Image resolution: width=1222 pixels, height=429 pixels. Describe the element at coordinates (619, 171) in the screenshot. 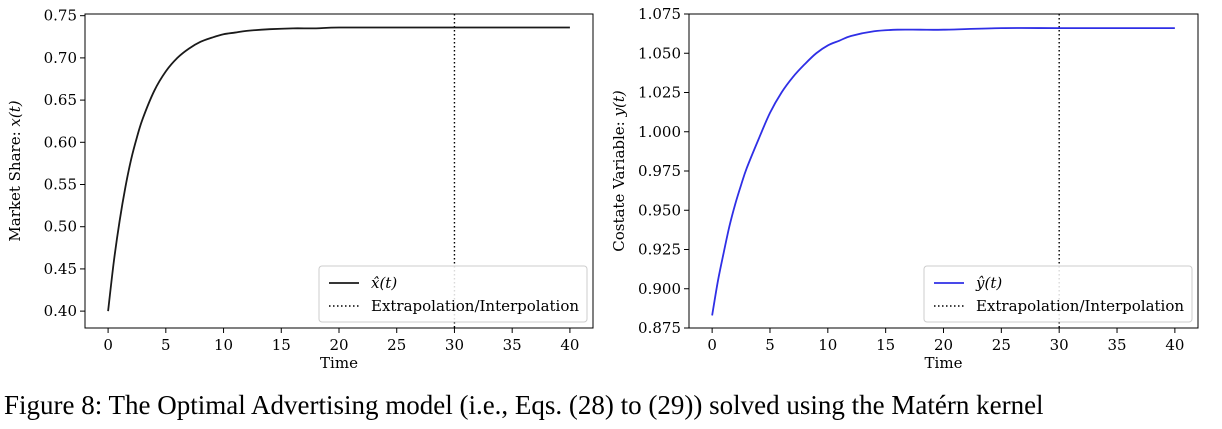

I see `y-axis-label: Costate Variable: y(t)` at that location.